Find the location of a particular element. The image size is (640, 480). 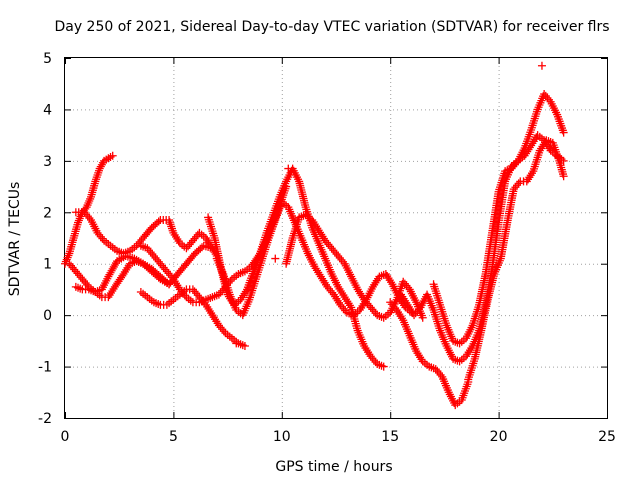

x-tick-labels: 0 5 10 15 20 25 is located at coordinates (338, 437).